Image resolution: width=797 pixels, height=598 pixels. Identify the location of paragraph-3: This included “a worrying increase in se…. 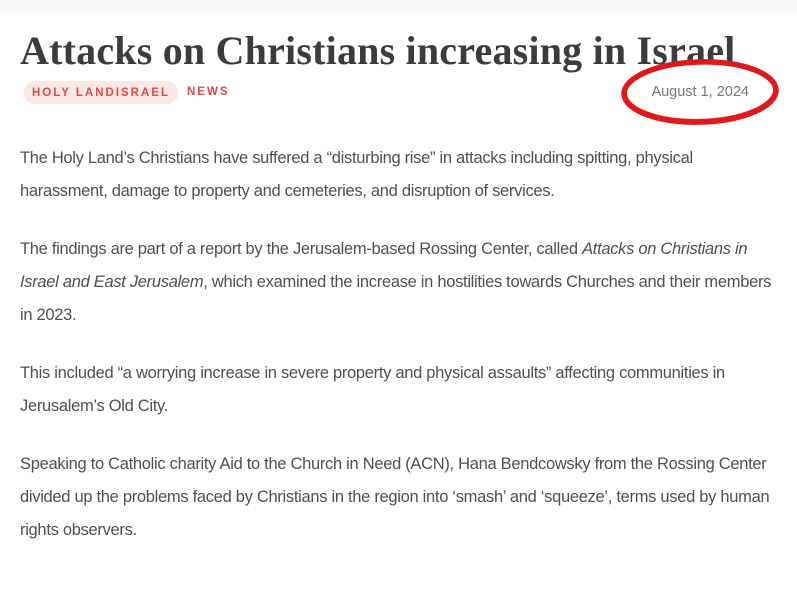
(372, 389).